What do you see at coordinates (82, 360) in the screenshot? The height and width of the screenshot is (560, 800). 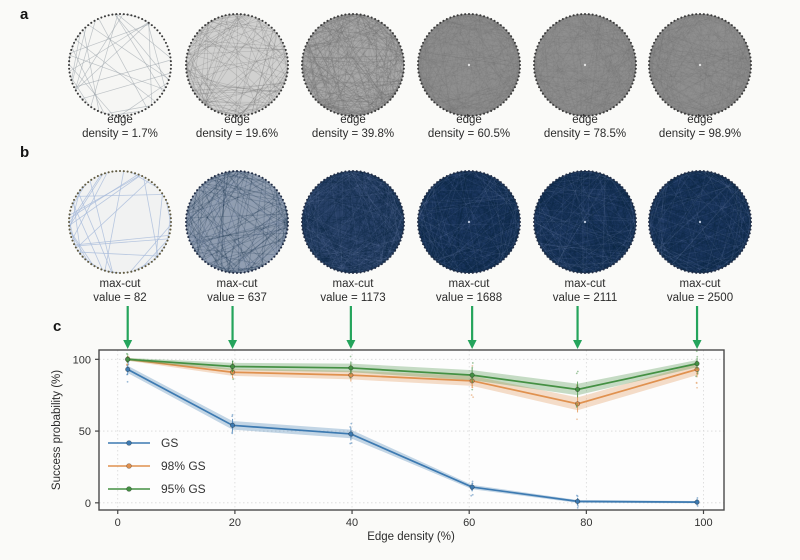 I see `y-tick-label: 100` at bounding box center [82, 360].